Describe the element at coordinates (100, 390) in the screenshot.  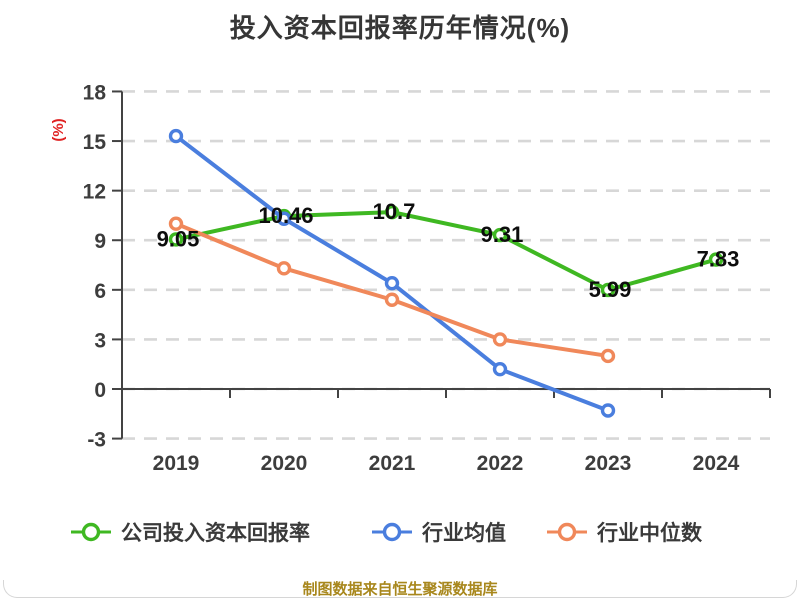
I see `y-tick-label: 0` at that location.